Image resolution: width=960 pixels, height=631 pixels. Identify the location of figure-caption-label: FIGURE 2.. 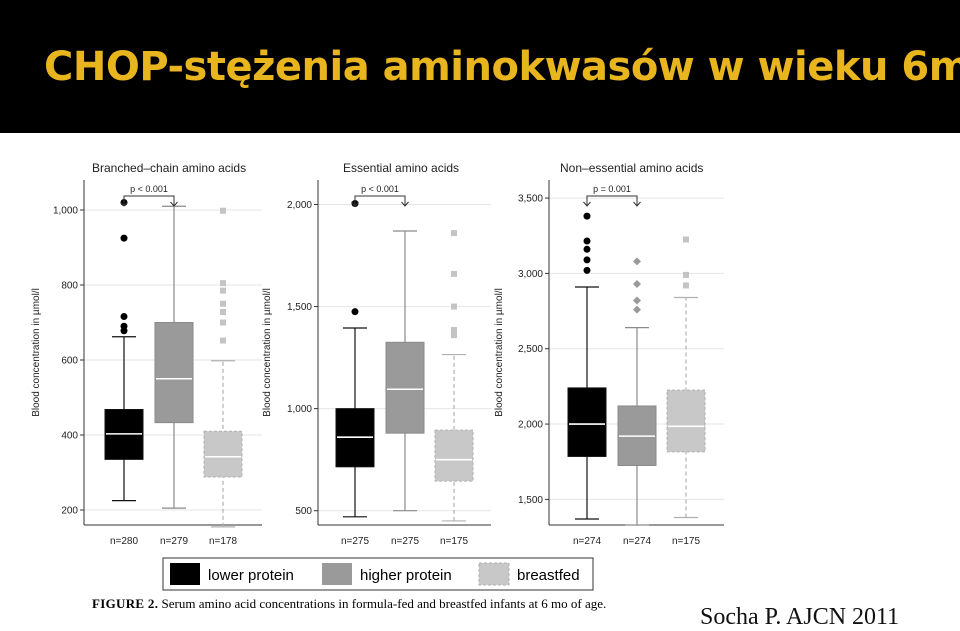
(125, 603).